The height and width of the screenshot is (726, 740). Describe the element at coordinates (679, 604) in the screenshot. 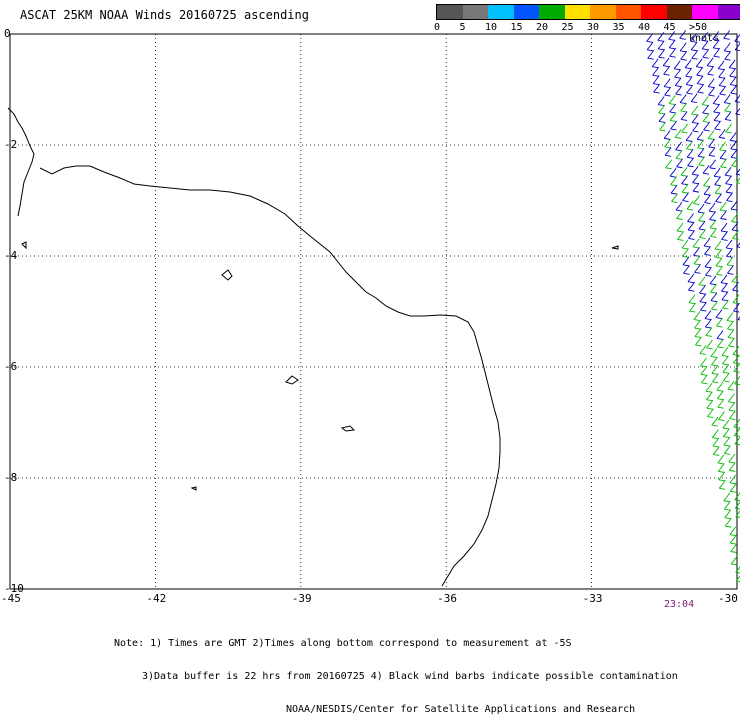

I see `time-label: 23:04` at that location.